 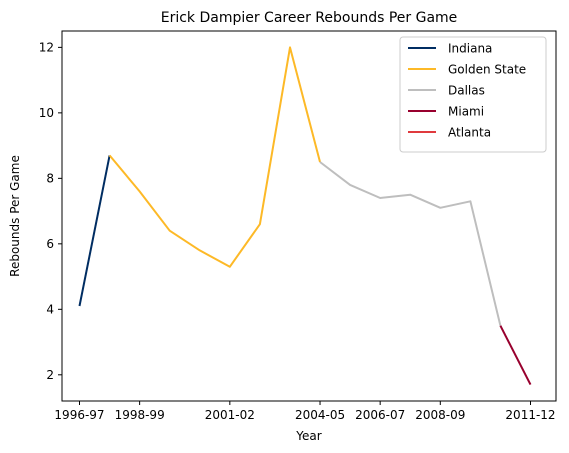 I want to click on y-tick-label: 2, so click(x=50, y=375).